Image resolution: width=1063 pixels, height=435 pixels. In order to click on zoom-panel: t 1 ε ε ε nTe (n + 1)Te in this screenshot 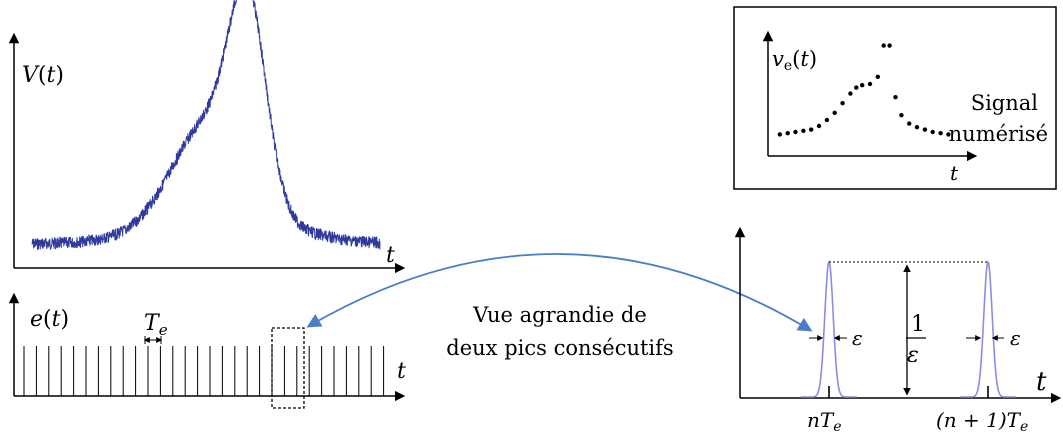, I will do `click(898, 330)`.